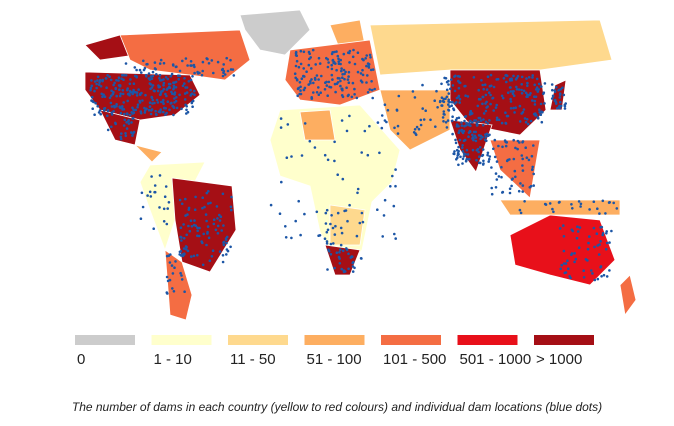 This screenshot has width=674, height=426. I want to click on legend-swatch, so click(334, 340).